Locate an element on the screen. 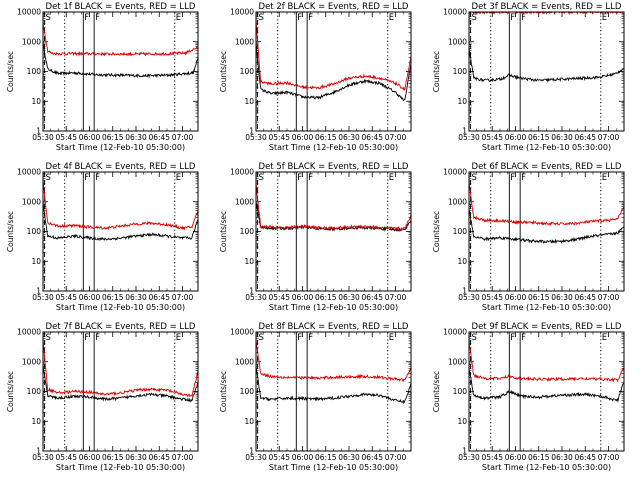 This screenshot has height=480, width=640. chart-title: Det 4f BLACK = Events, RED = LLD is located at coordinates (121, 167).